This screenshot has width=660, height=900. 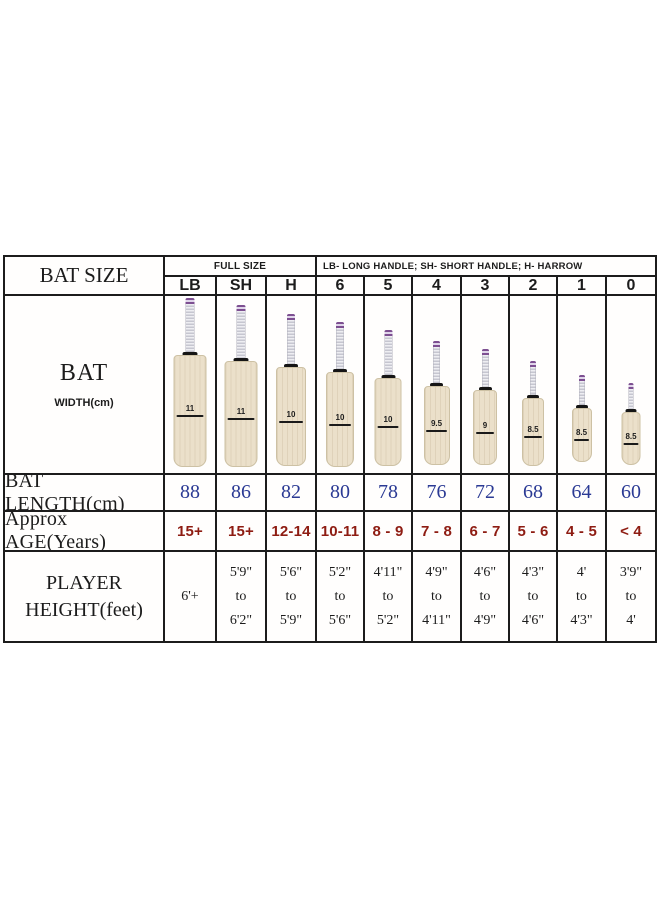 I want to click on size-header-0: 0, so click(x=631, y=286).